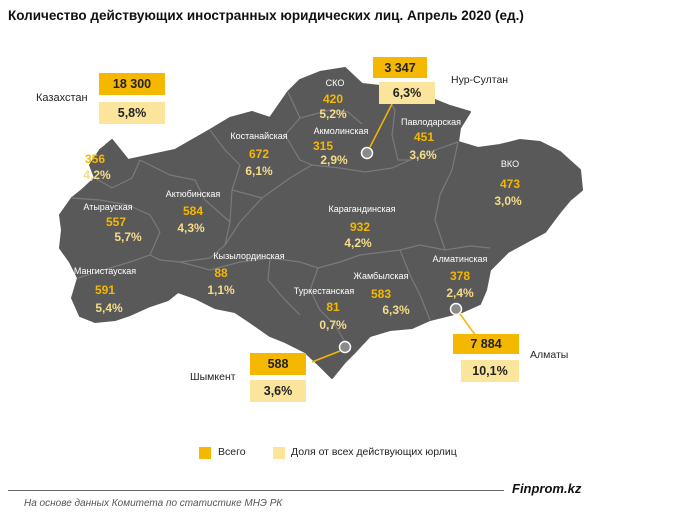  I want to click on region-share-aktobe: 4,3%, so click(191, 228).